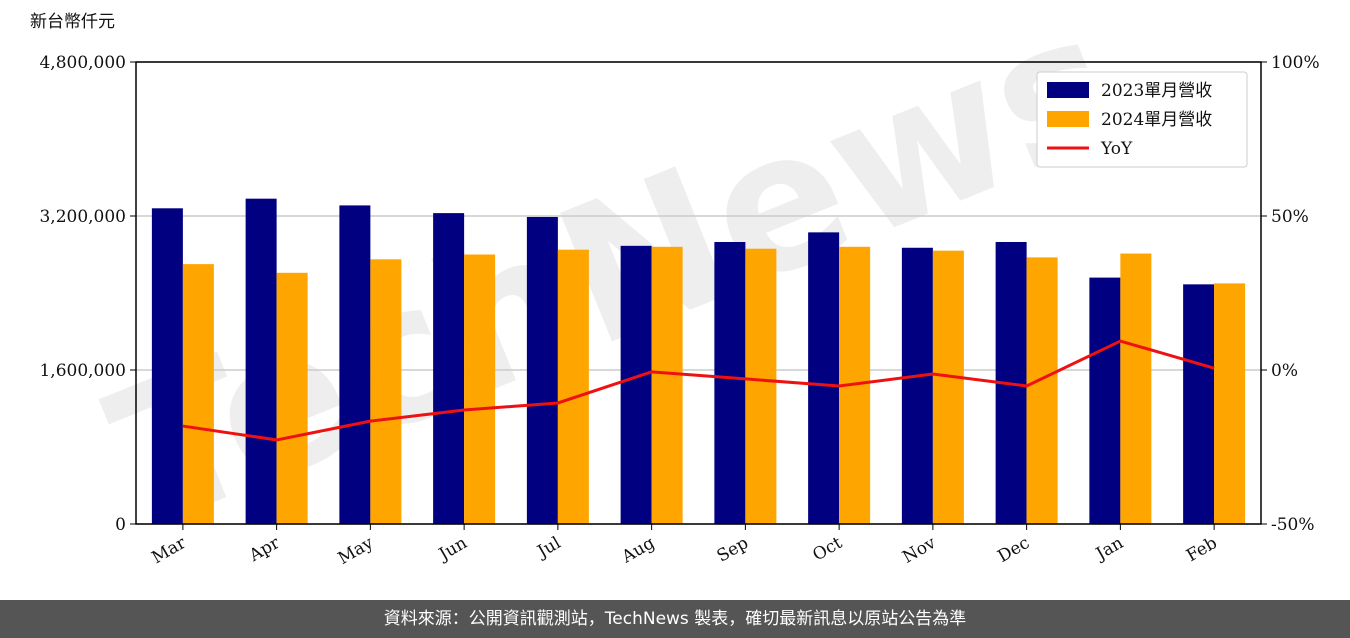  I want to click on legend-box, so click(1142, 119).